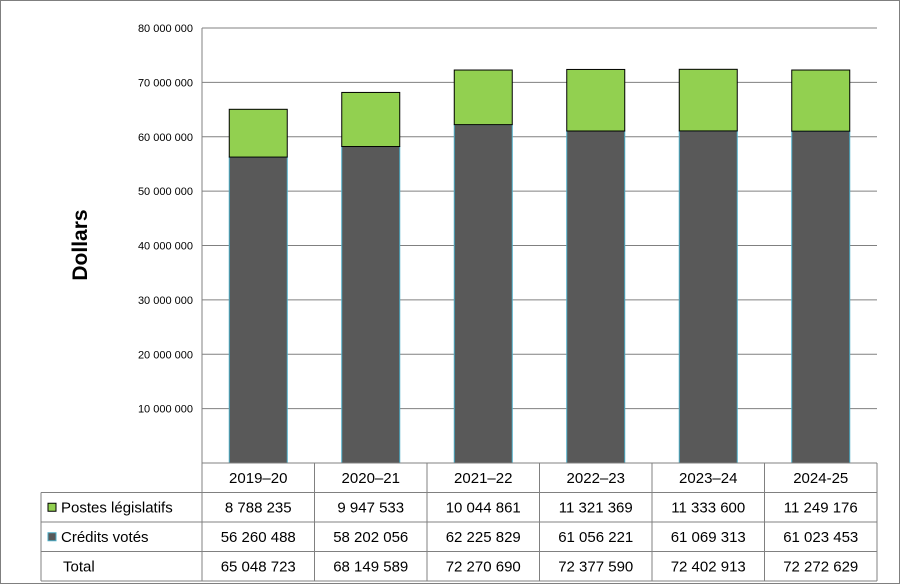 The image size is (902, 586). I want to click on total-value: 72 270 690, so click(483, 566).